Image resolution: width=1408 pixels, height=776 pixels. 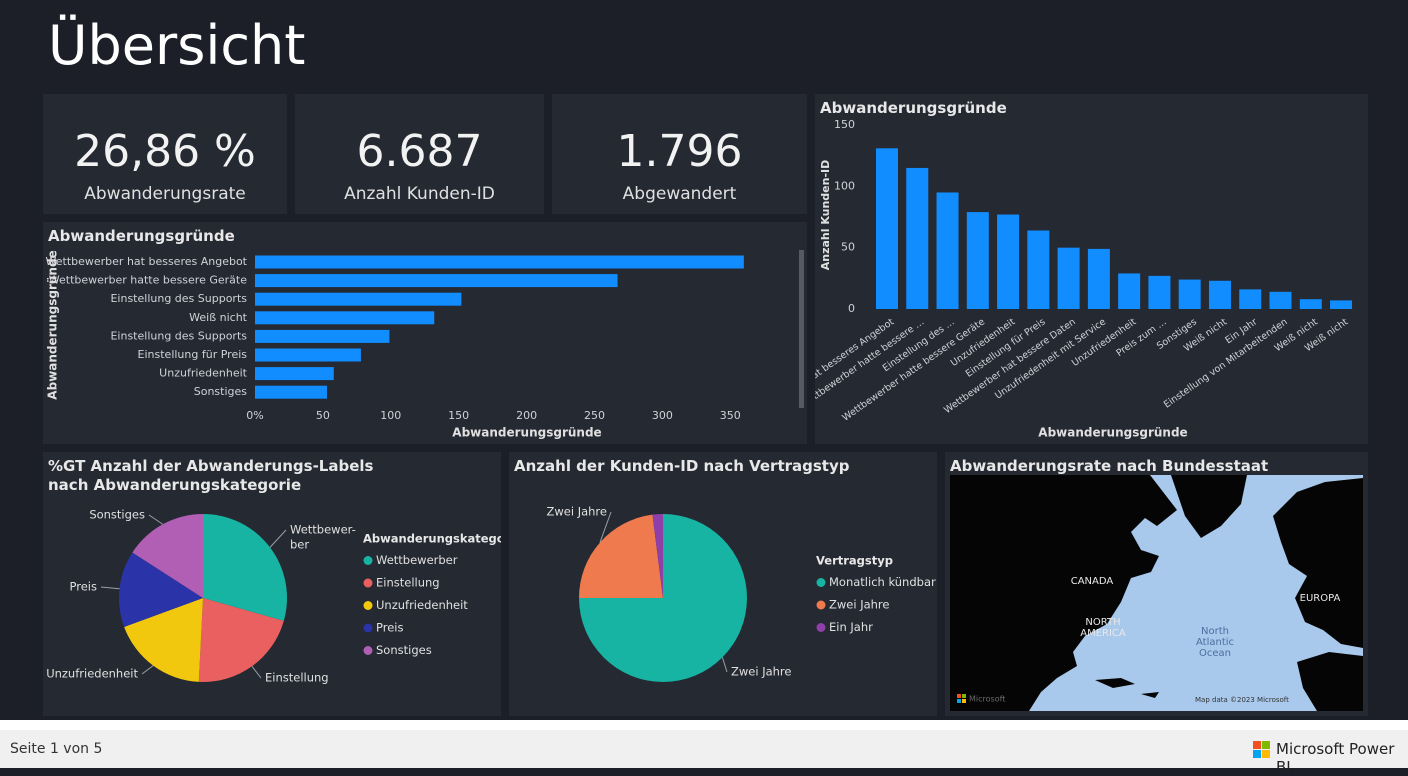 I want to click on x-tick-label: 200, so click(x=526, y=415).